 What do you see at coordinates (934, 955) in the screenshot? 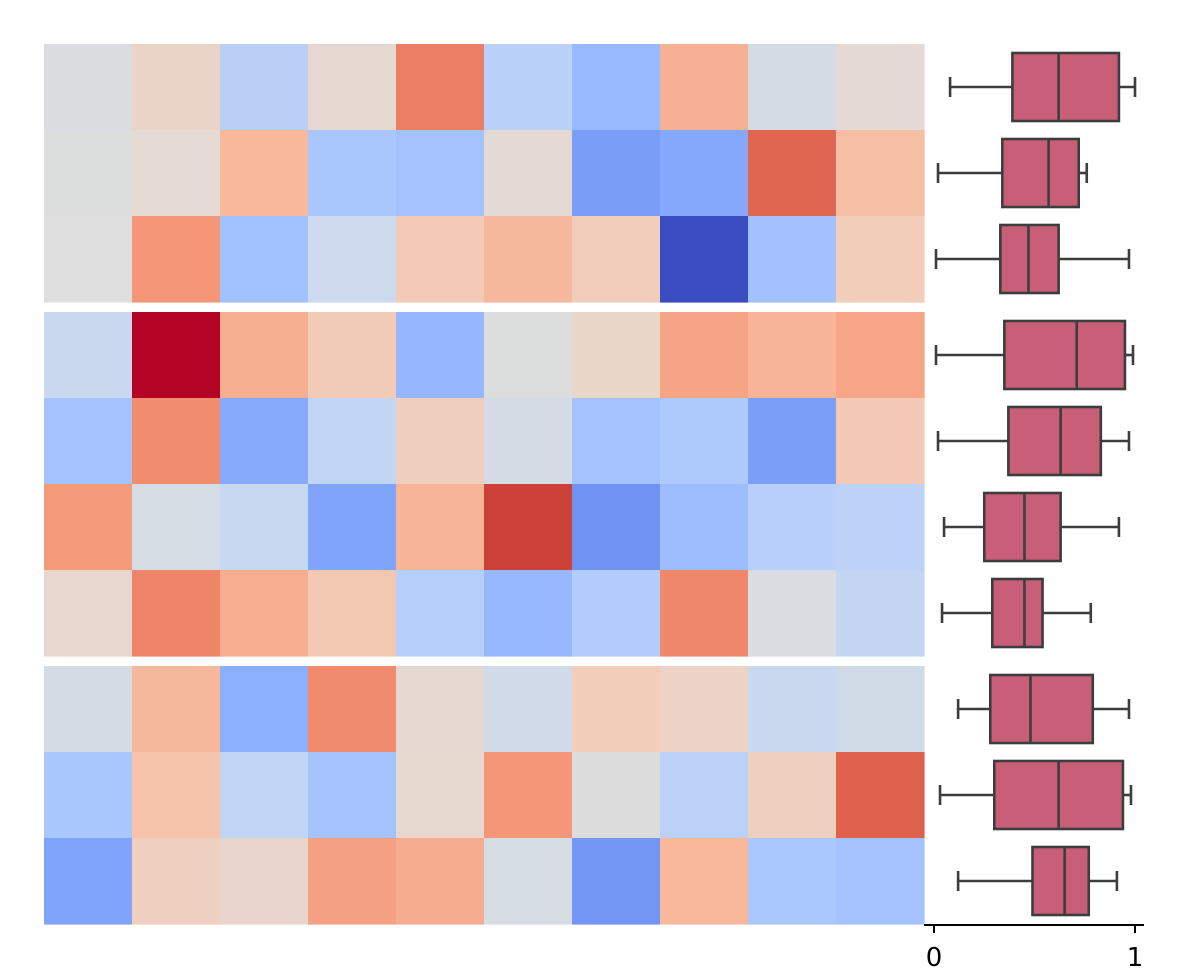
I see `x-tick-label: 0` at bounding box center [934, 955].